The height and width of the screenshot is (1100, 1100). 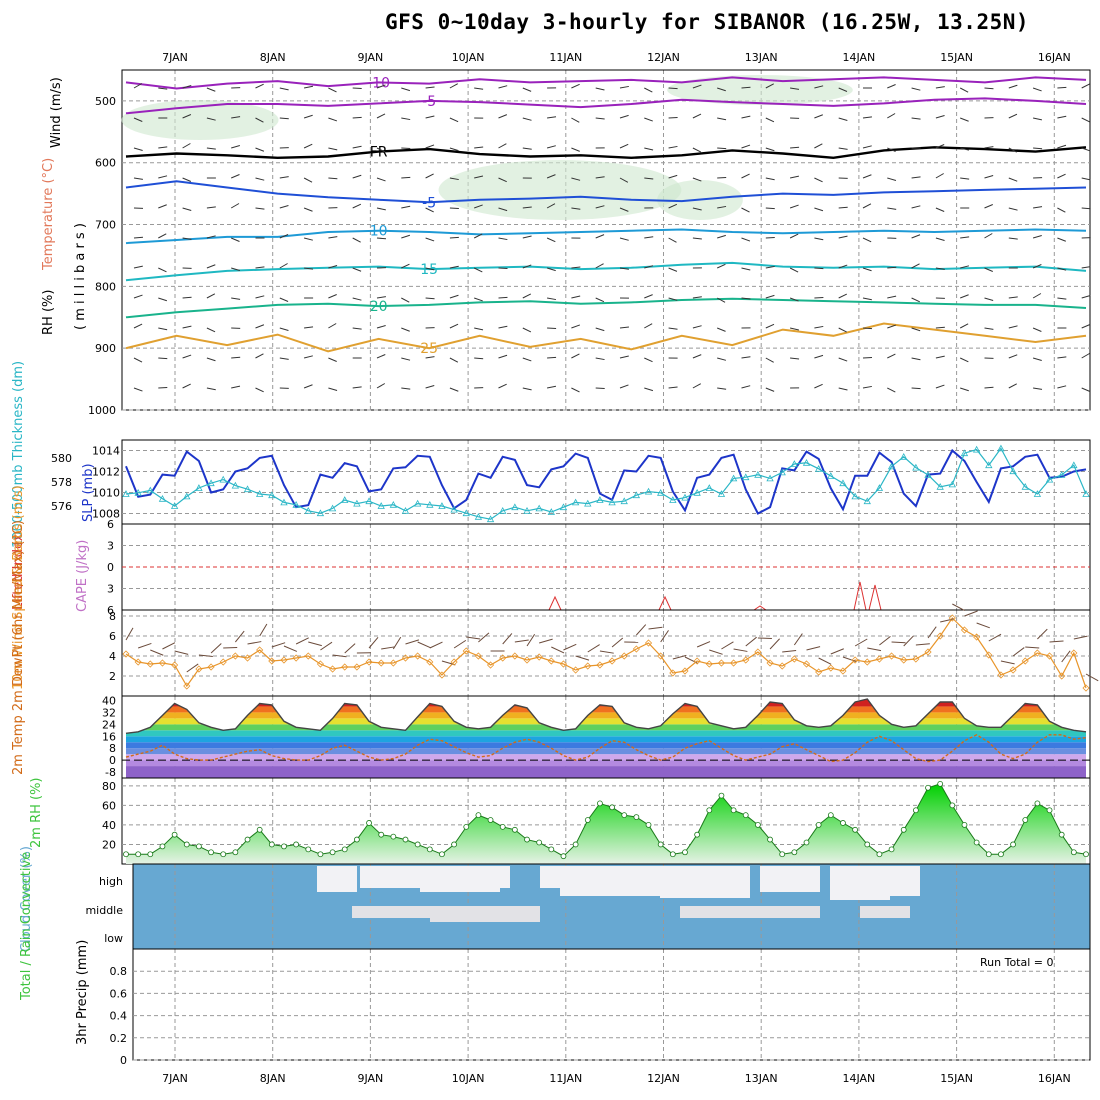 I want to click on high-cloud-gap, so click(x=610, y=881).